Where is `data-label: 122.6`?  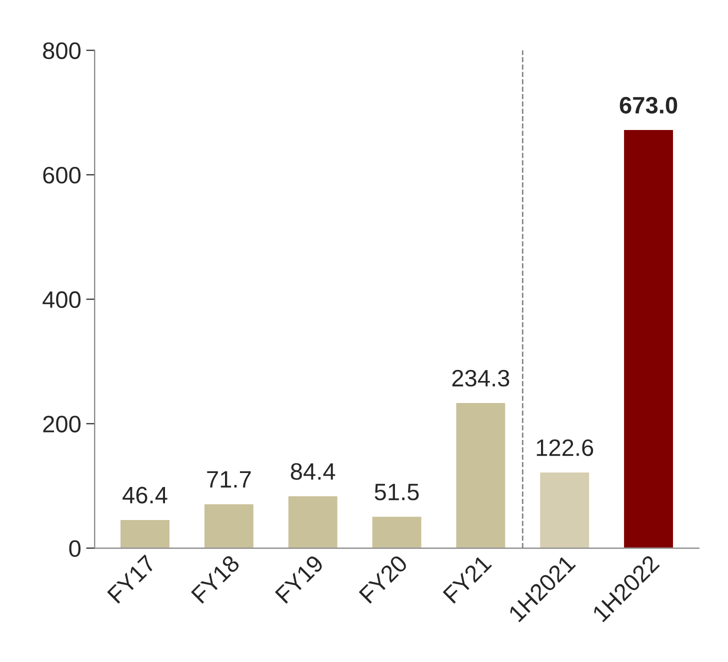
data-label: 122.6 is located at coordinates (565, 447).